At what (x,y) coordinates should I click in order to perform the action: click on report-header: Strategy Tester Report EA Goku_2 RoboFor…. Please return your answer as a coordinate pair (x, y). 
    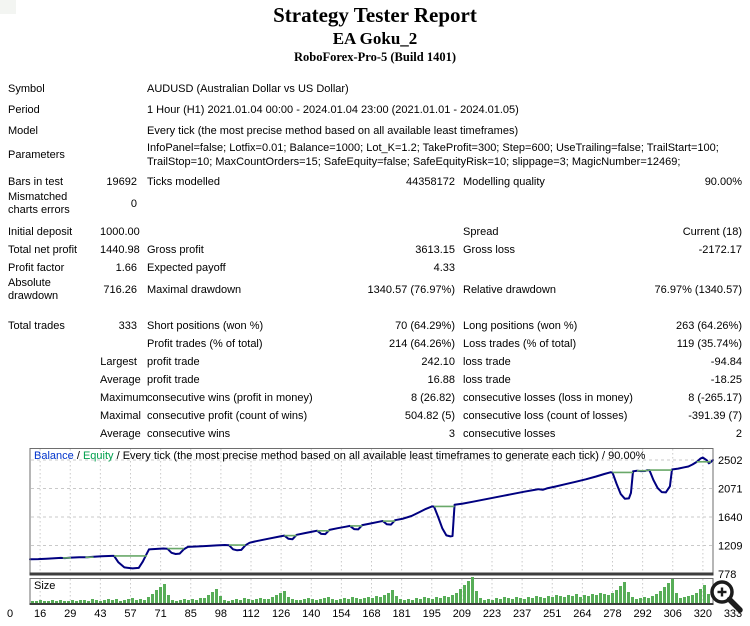
    Looking at the image, I should click on (375, 32).